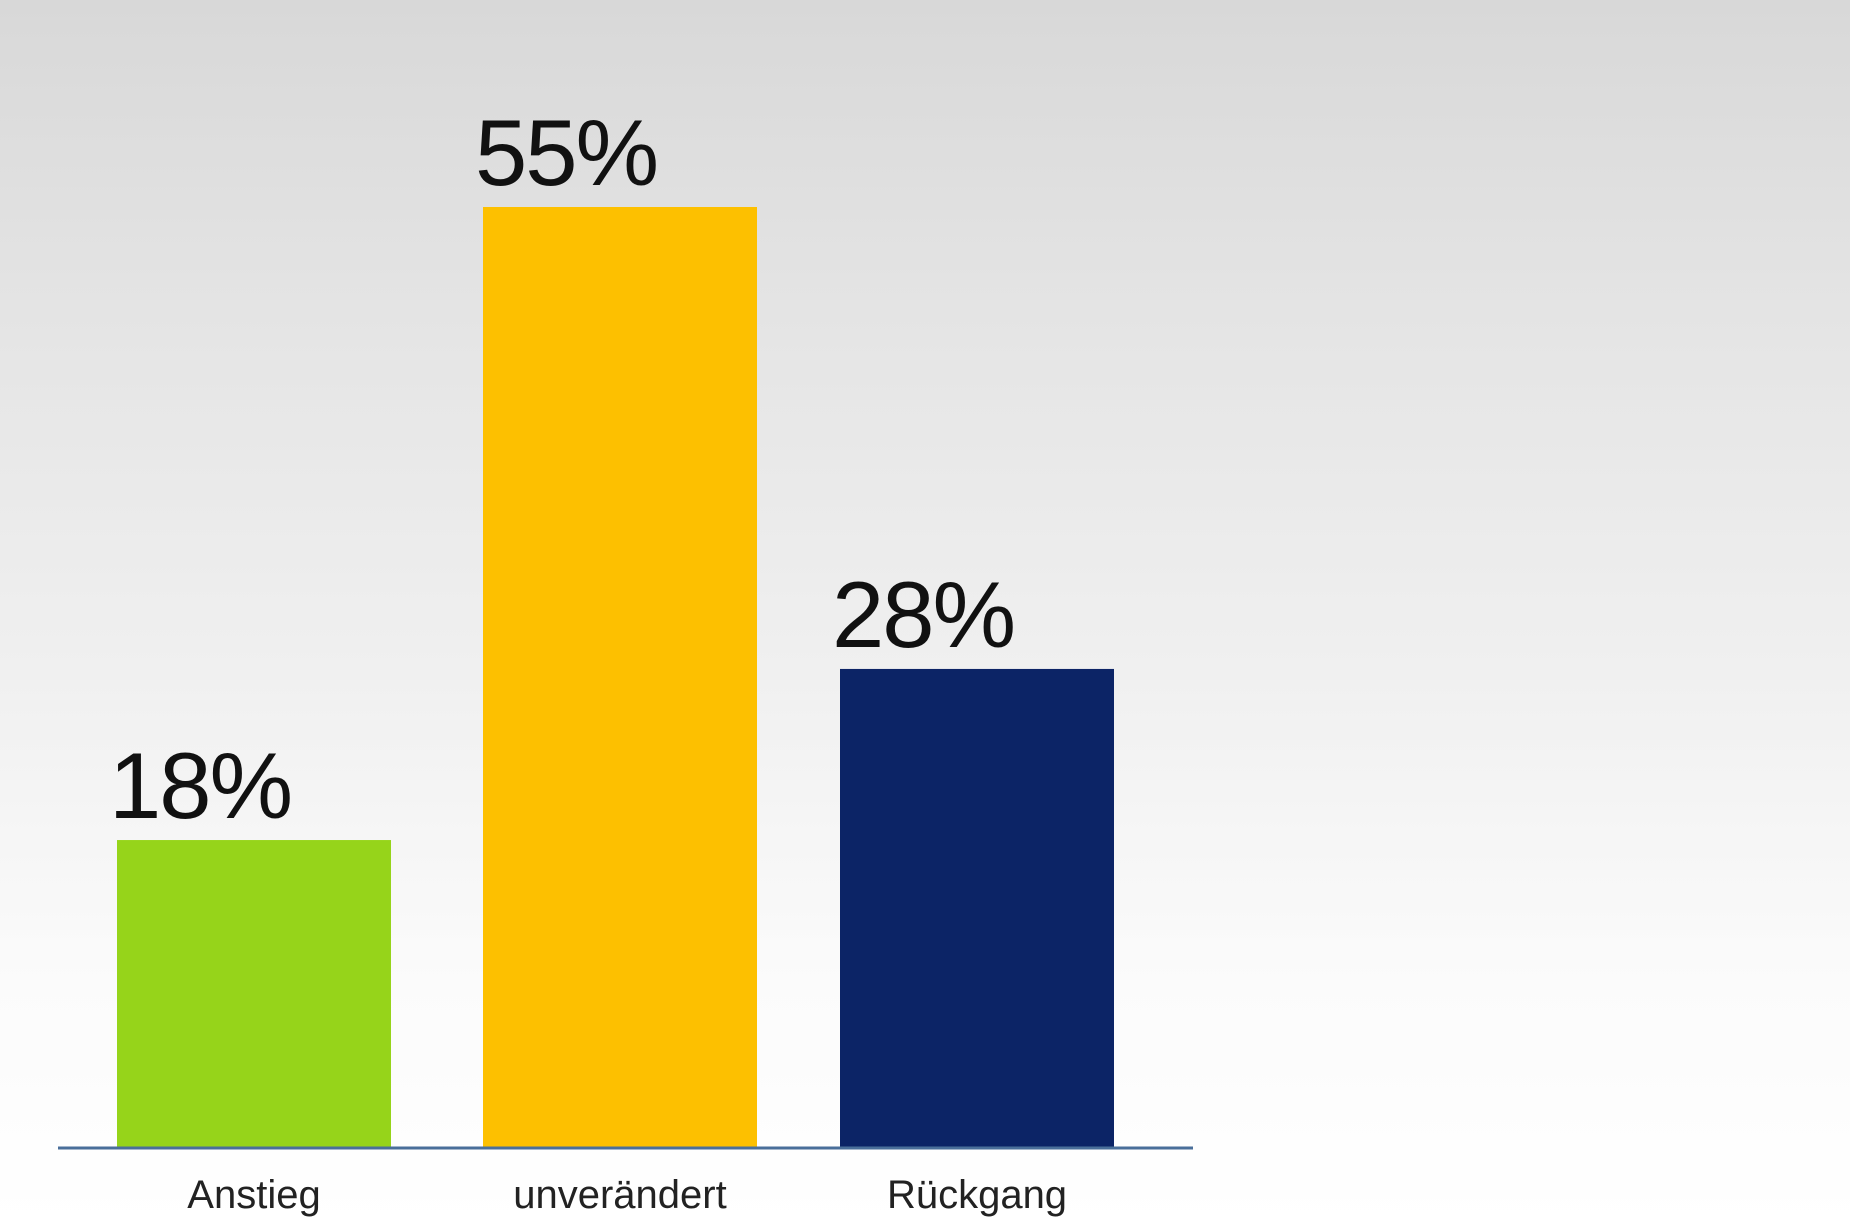 The width and height of the screenshot is (1850, 1227). What do you see at coordinates (977, 1195) in the screenshot?
I see `category-label-2: Rückgang` at bounding box center [977, 1195].